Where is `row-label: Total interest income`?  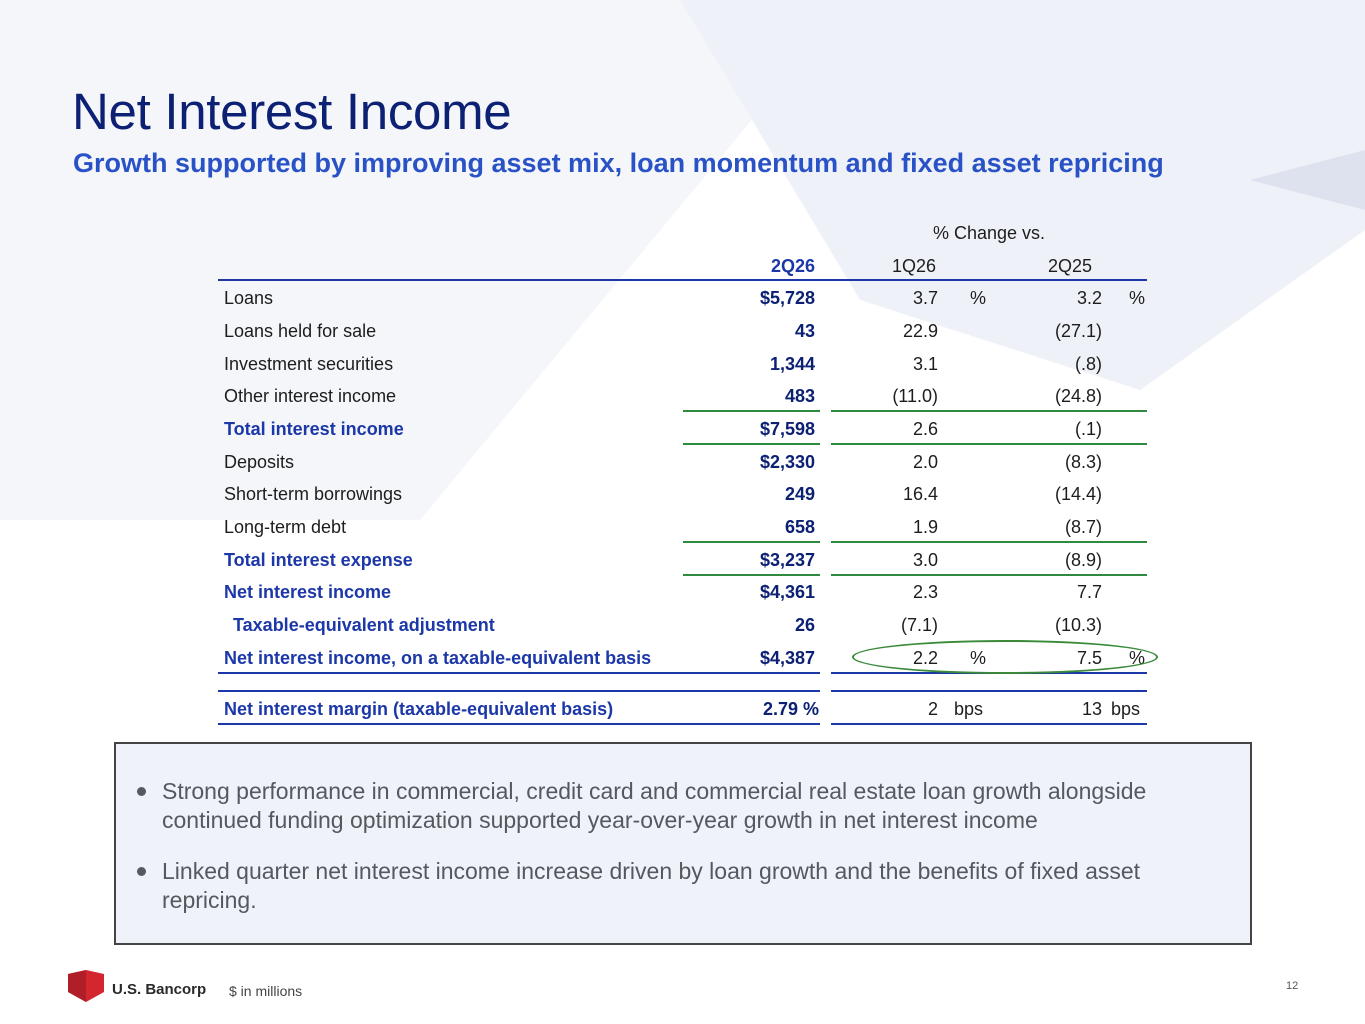 row-label: Total interest income is located at coordinates (314, 429).